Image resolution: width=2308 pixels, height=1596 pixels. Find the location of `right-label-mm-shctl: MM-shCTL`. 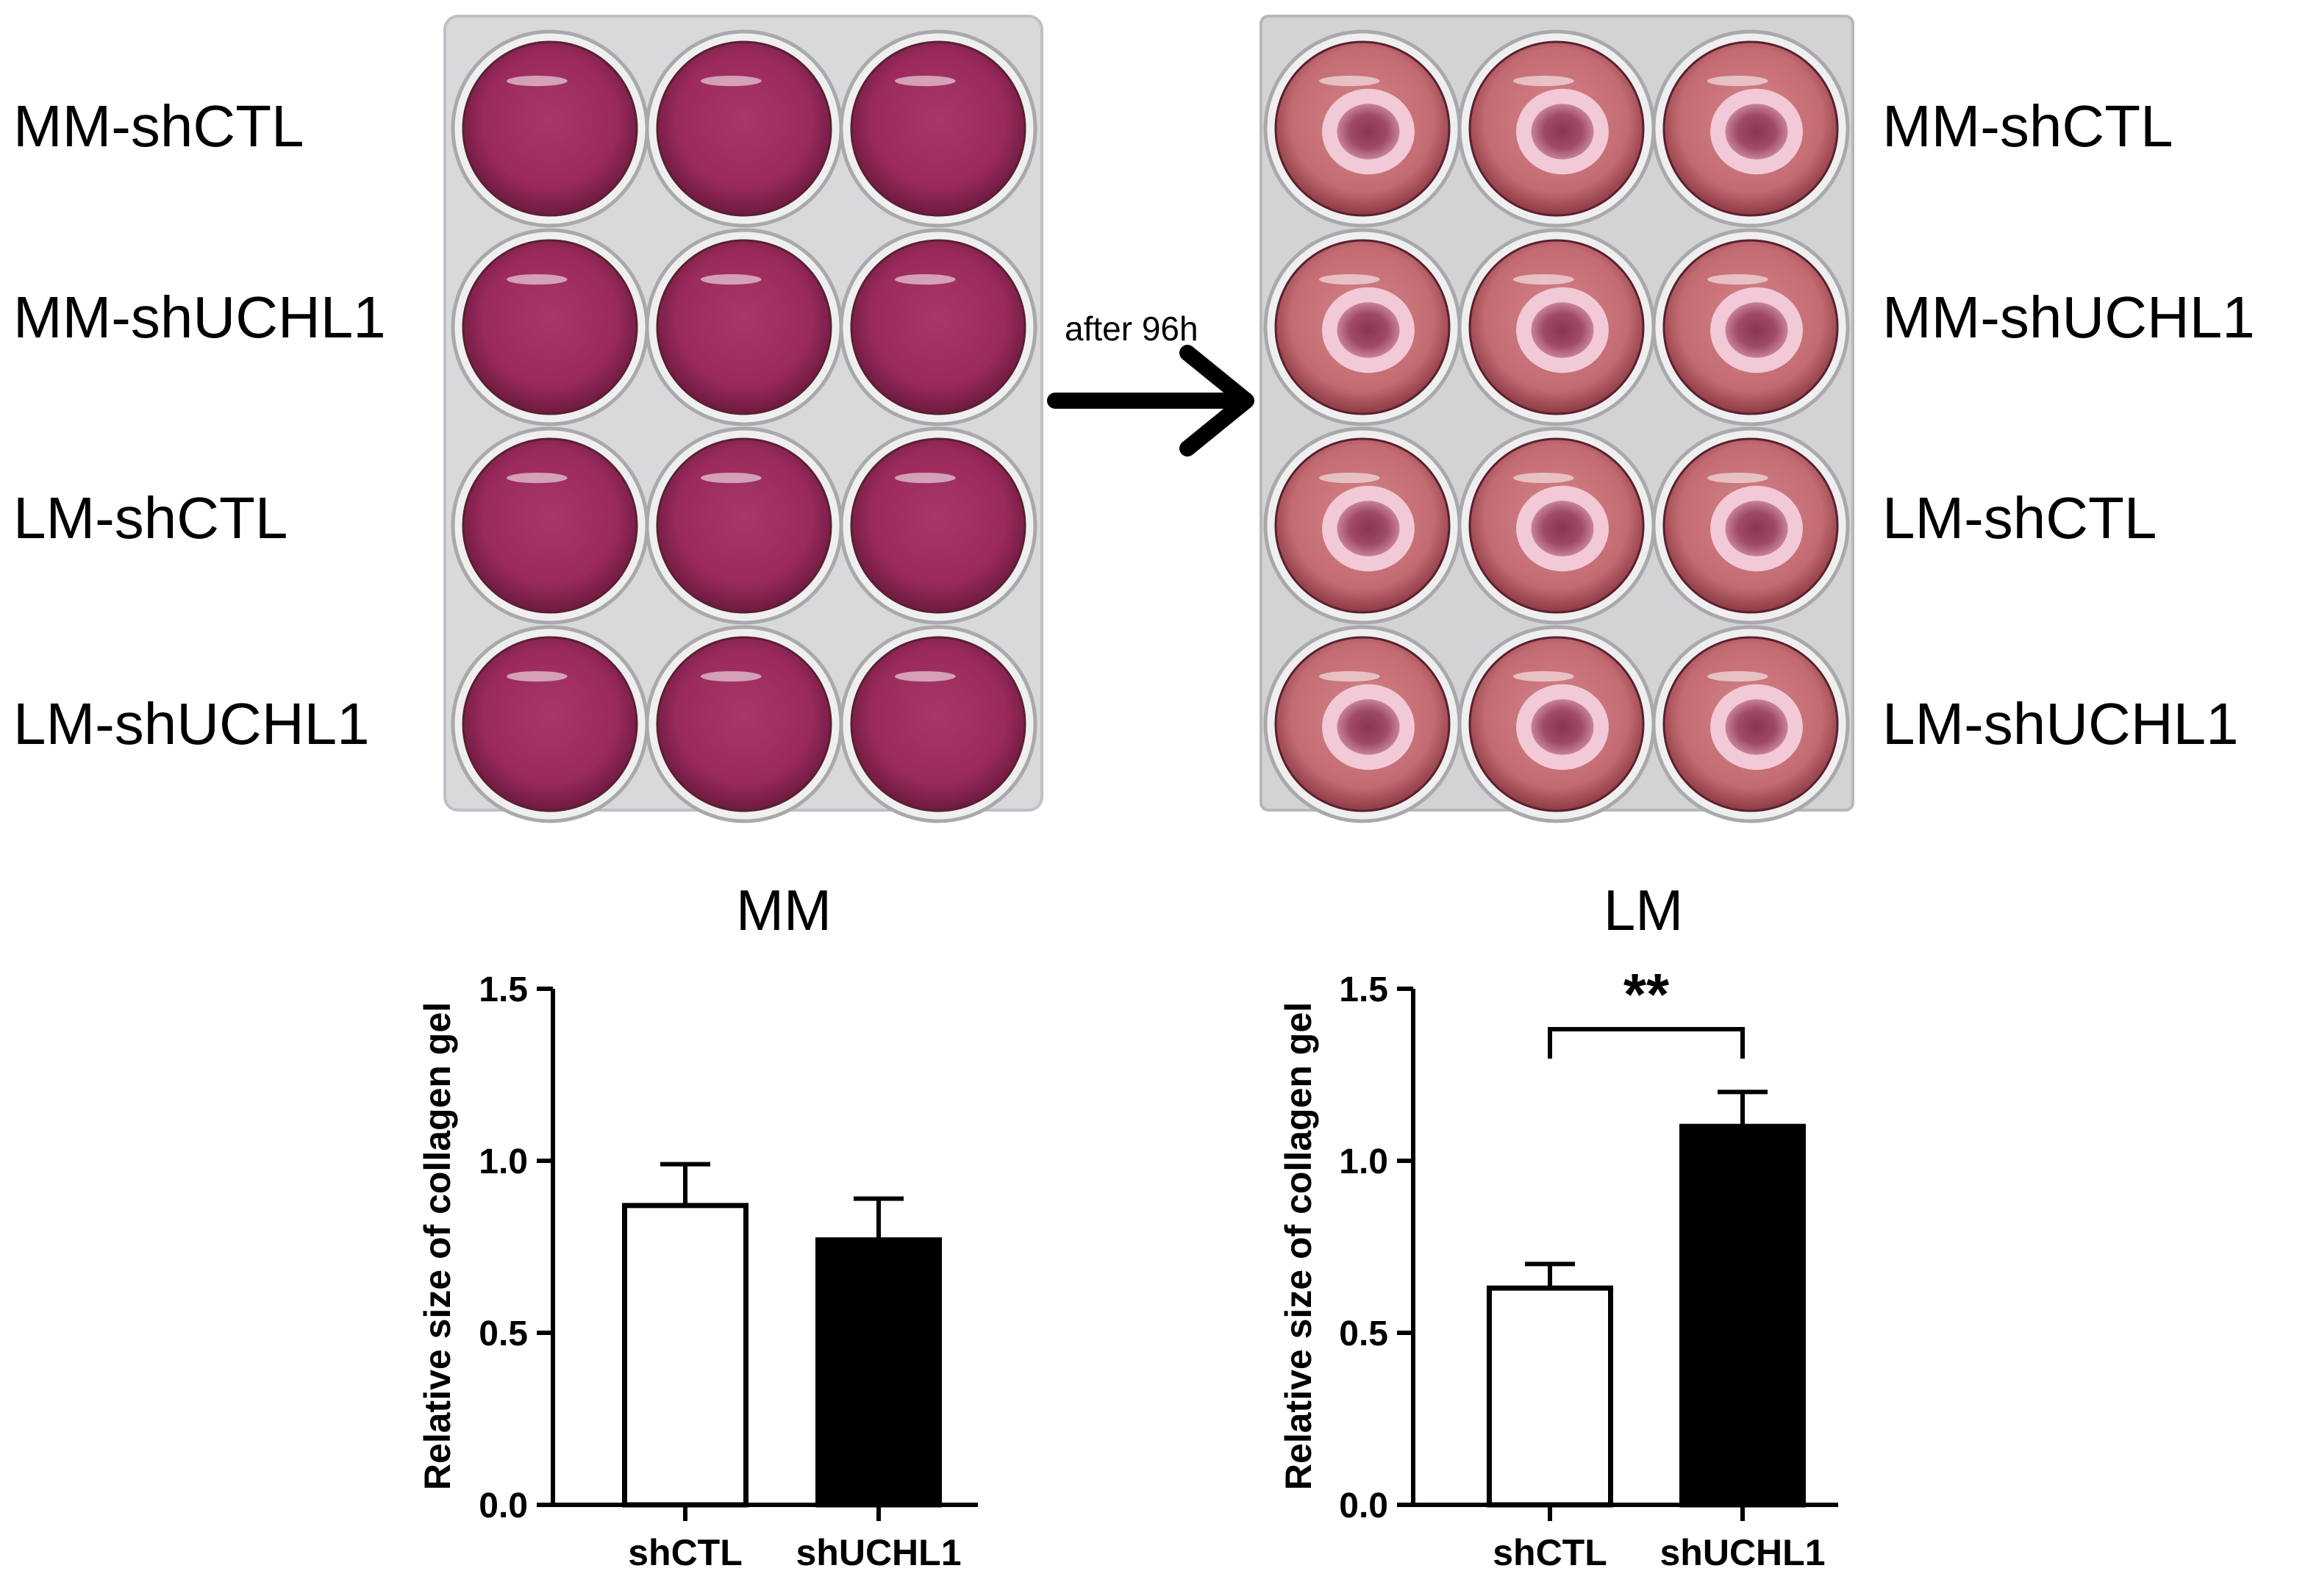

right-label-mm-shctl: MM-shCTL is located at coordinates (2028, 126).